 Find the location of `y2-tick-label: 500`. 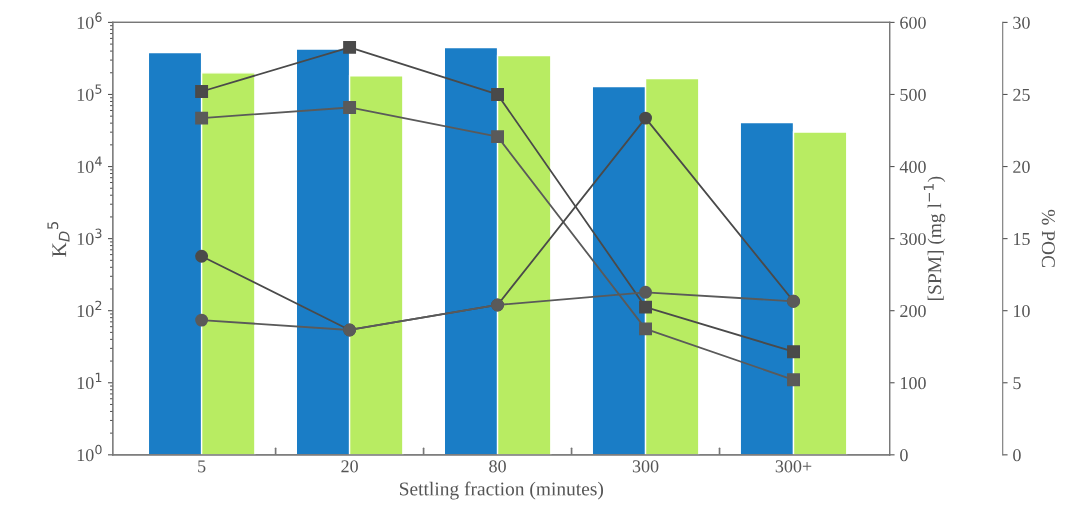

y2-tick-label: 500 is located at coordinates (913, 94).